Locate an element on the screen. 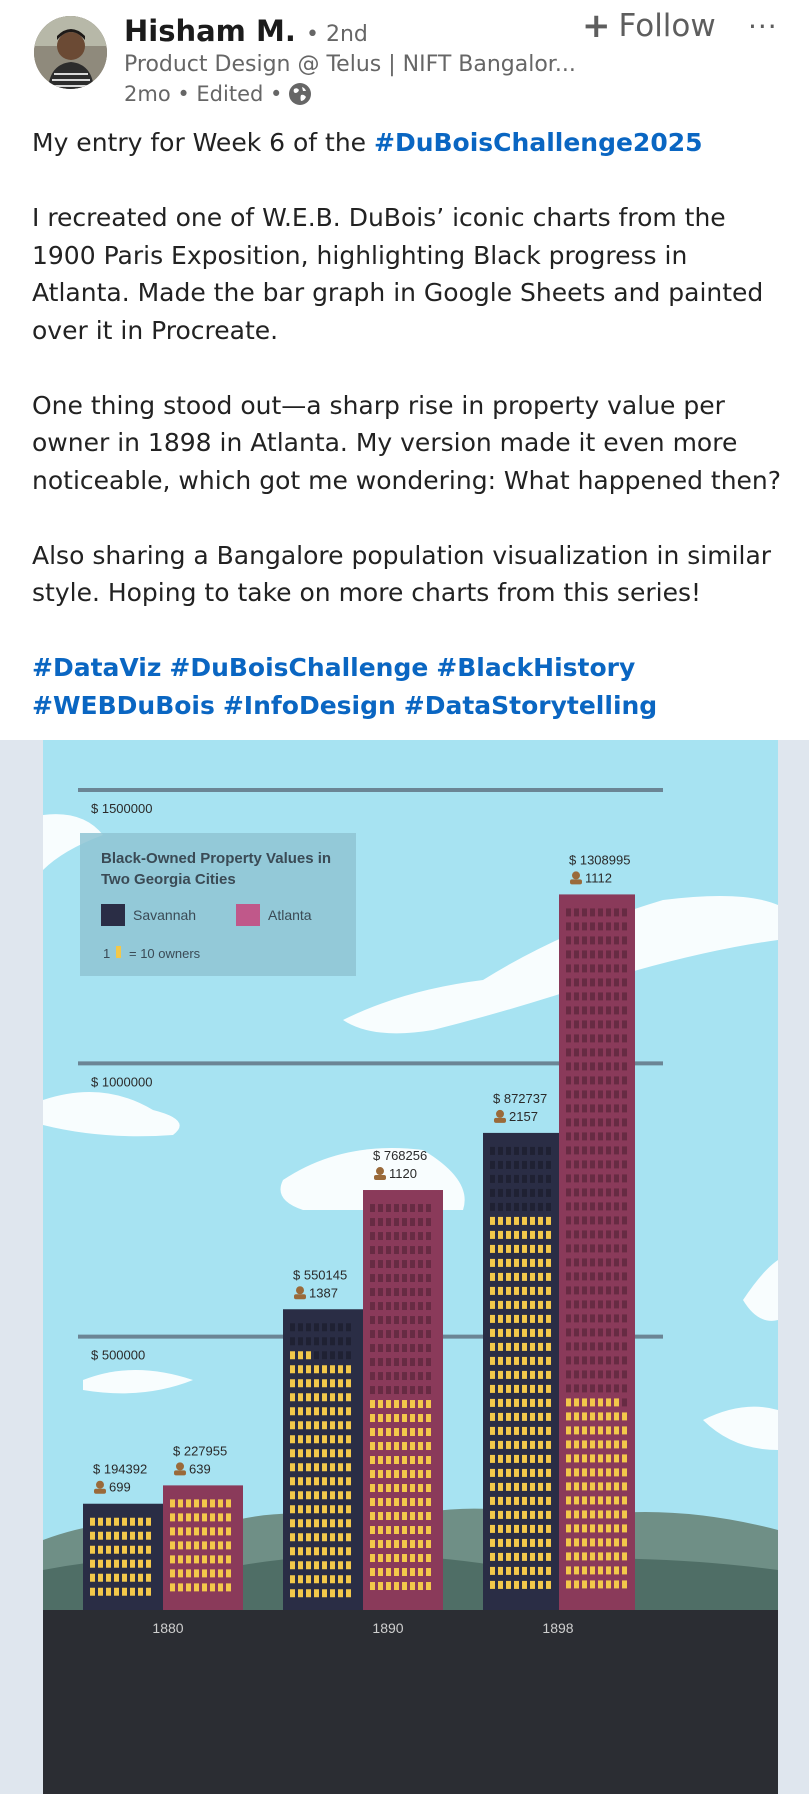  hashtag-link: #InfoDesign is located at coordinates (309, 705).